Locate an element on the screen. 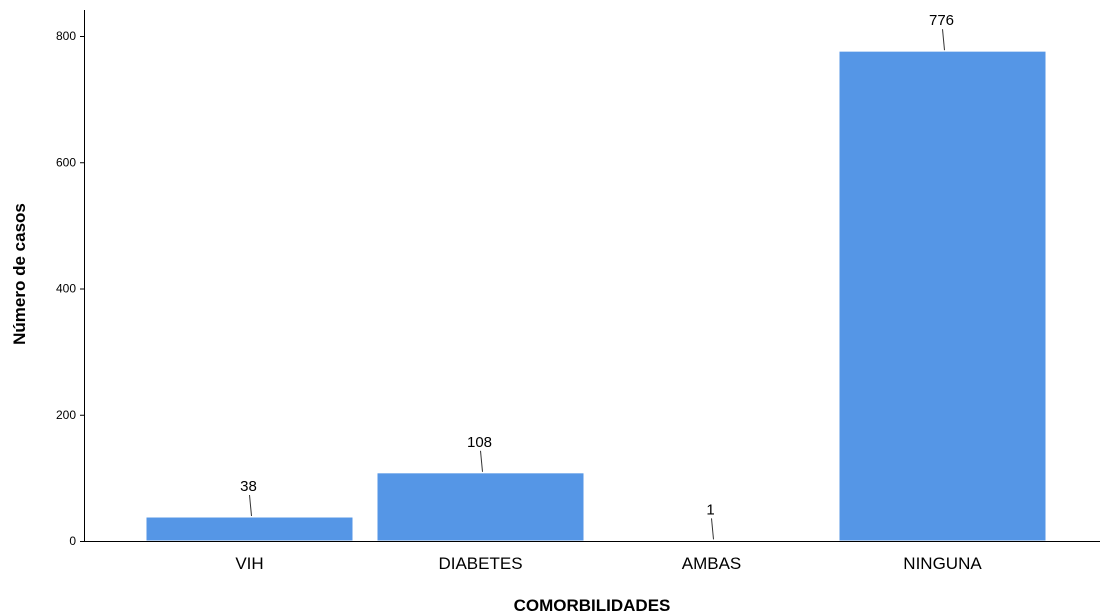  data-label: 1 is located at coordinates (710, 509).